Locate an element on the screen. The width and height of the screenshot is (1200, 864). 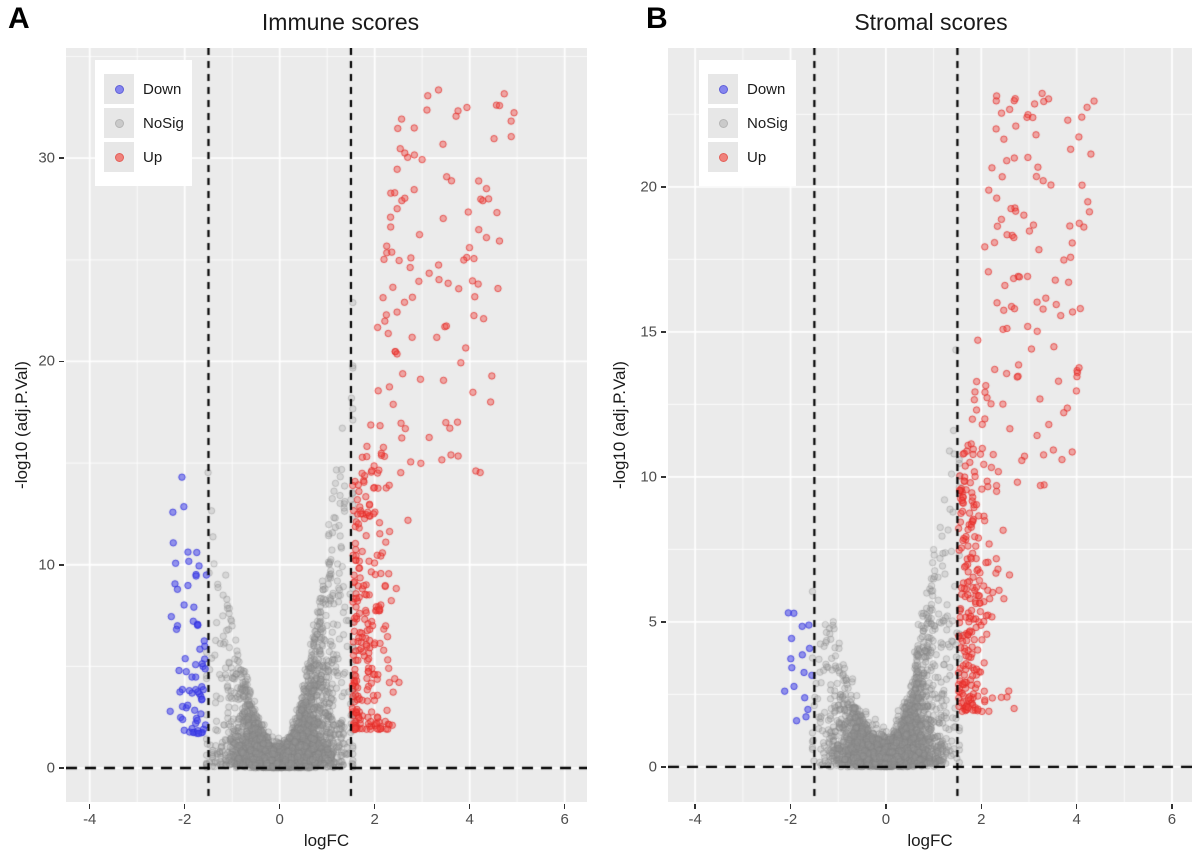
panel-label-a: A is located at coordinates (19, 18).